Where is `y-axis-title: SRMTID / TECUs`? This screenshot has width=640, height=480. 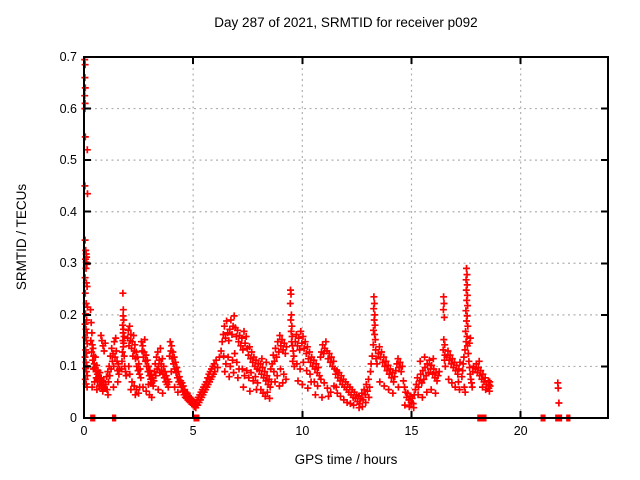
y-axis-title: SRMTID / TECUs is located at coordinates (21, 237).